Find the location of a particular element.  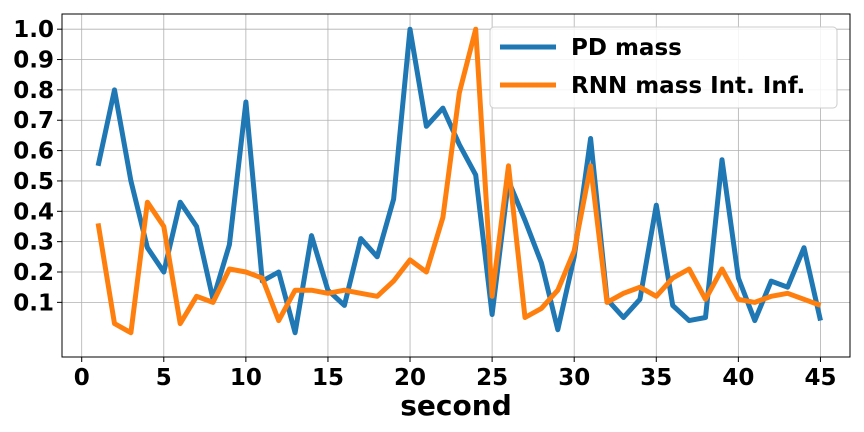

x-axis-ticks: 0 5 10 15 20 25 30 35 40 45 is located at coordinates (455, 374).